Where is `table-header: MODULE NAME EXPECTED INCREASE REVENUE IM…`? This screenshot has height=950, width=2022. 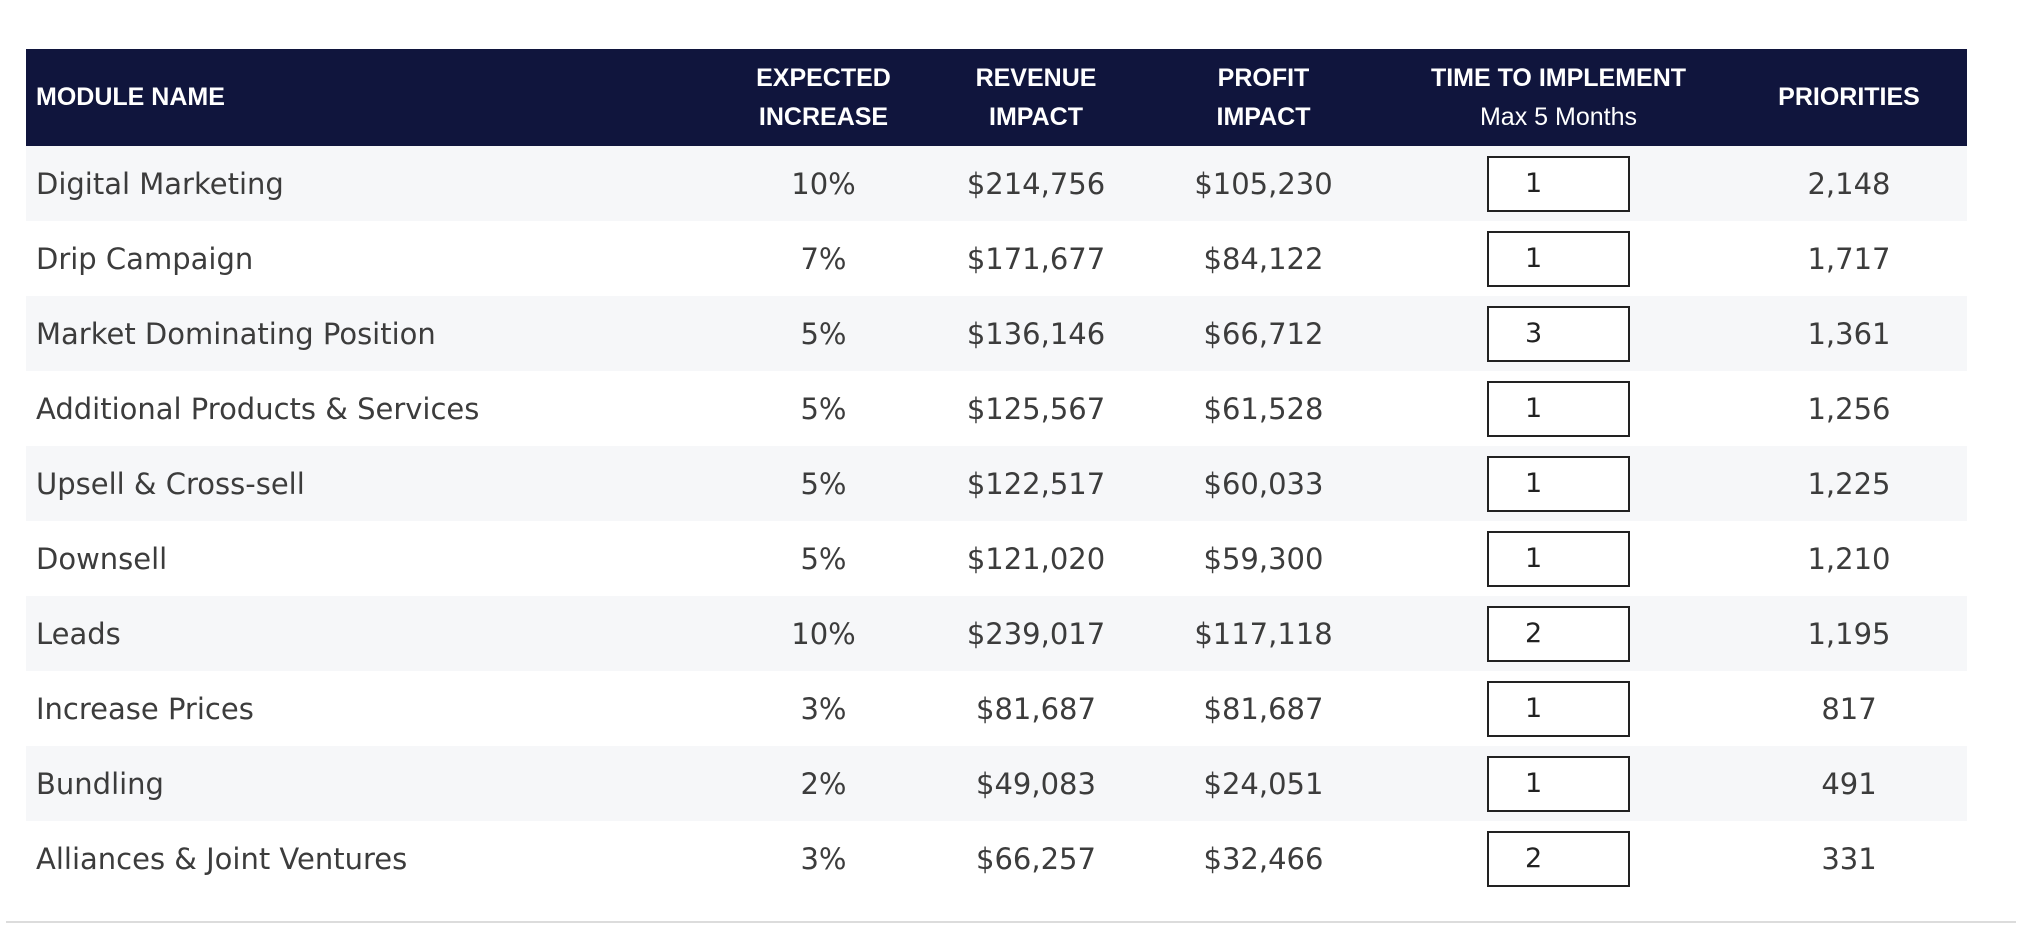 table-header: MODULE NAME EXPECTED INCREASE REVENUE IM… is located at coordinates (996, 97).